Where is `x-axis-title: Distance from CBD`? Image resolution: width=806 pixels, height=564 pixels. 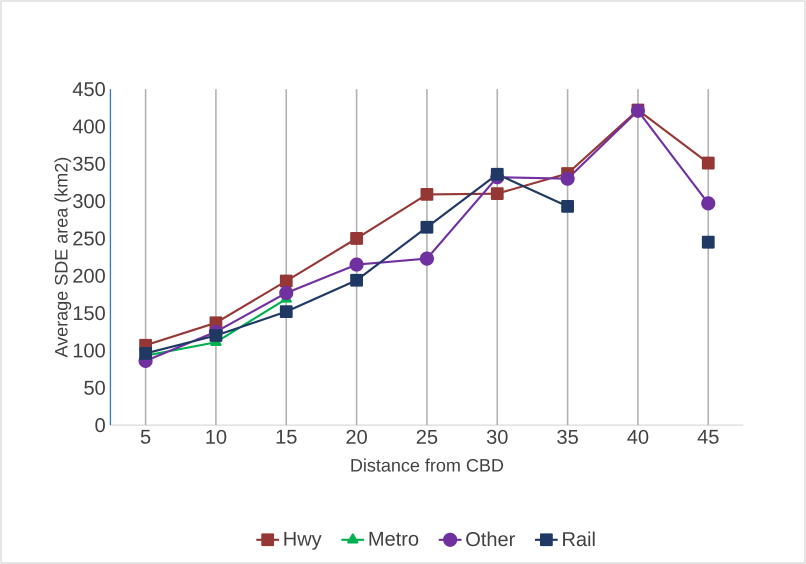
x-axis-title: Distance from CBD is located at coordinates (427, 465).